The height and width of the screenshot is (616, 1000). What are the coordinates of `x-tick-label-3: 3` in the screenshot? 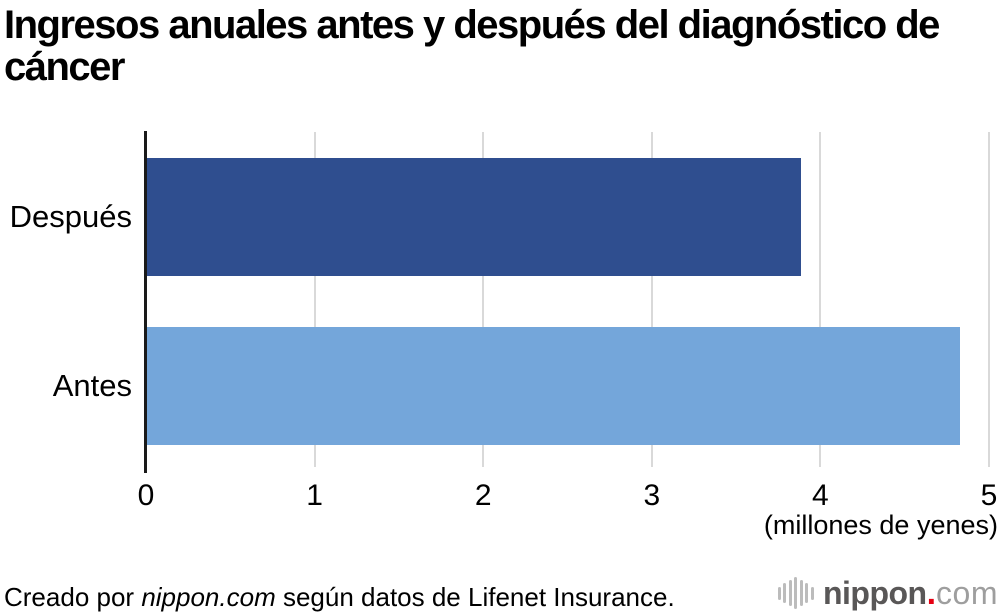 It's located at (652, 495).